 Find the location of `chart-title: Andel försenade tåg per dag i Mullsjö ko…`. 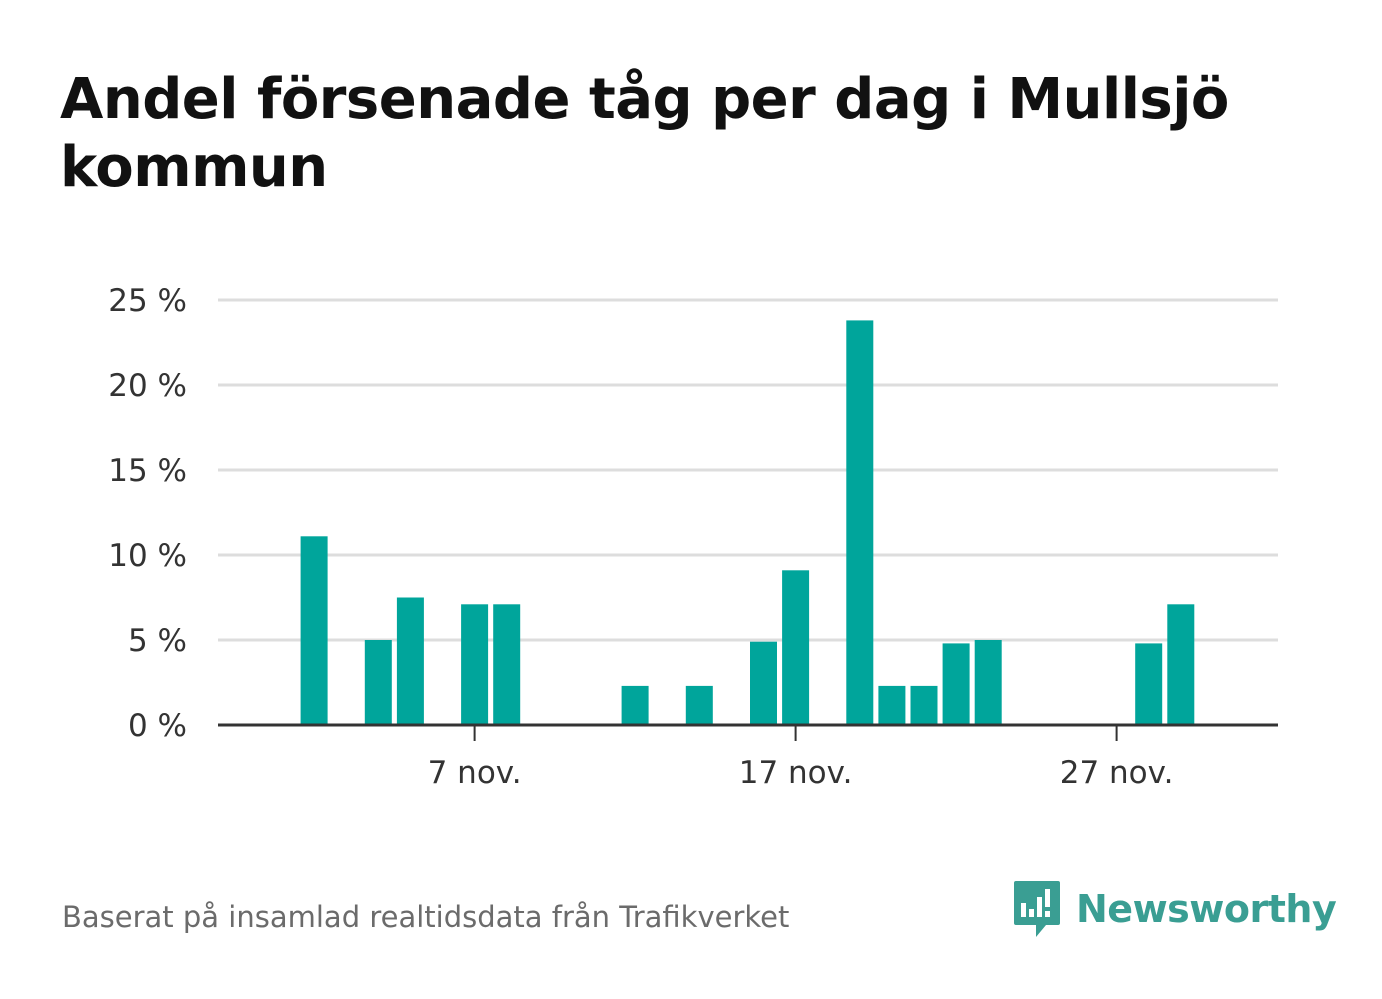

chart-title: Andel försenade tåg per dag i Mullsjö ko… is located at coordinates (644, 133).